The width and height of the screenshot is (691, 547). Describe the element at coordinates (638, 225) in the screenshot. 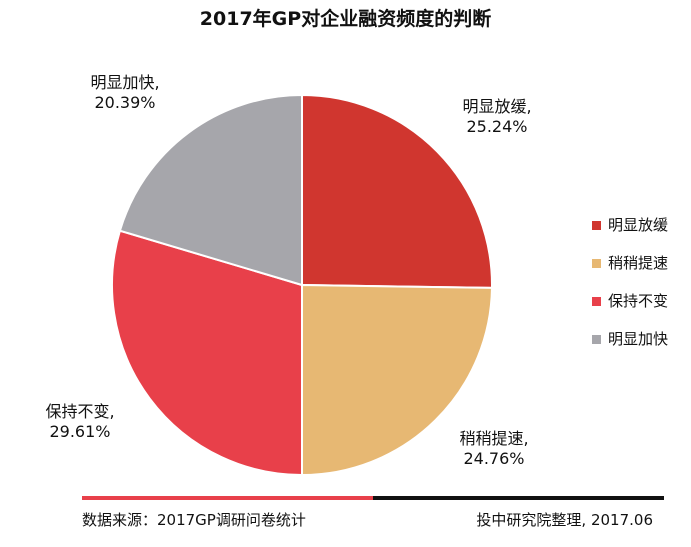

I see `legend-label-1: 明显放缓` at that location.